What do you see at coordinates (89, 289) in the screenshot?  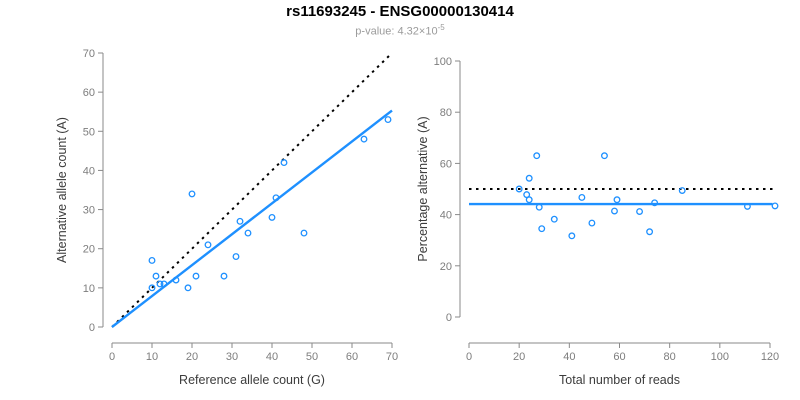 I see `y-tick-label: 10` at bounding box center [89, 289].